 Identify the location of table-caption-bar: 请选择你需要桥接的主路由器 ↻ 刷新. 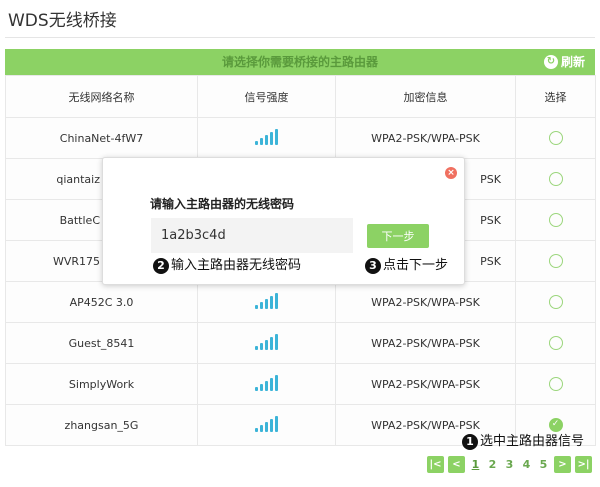
(300, 62).